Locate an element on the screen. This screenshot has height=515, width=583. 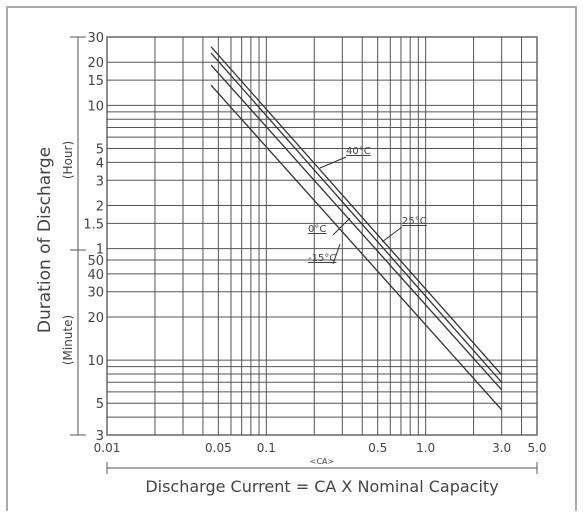
series-label: 25°C is located at coordinates (414, 221).